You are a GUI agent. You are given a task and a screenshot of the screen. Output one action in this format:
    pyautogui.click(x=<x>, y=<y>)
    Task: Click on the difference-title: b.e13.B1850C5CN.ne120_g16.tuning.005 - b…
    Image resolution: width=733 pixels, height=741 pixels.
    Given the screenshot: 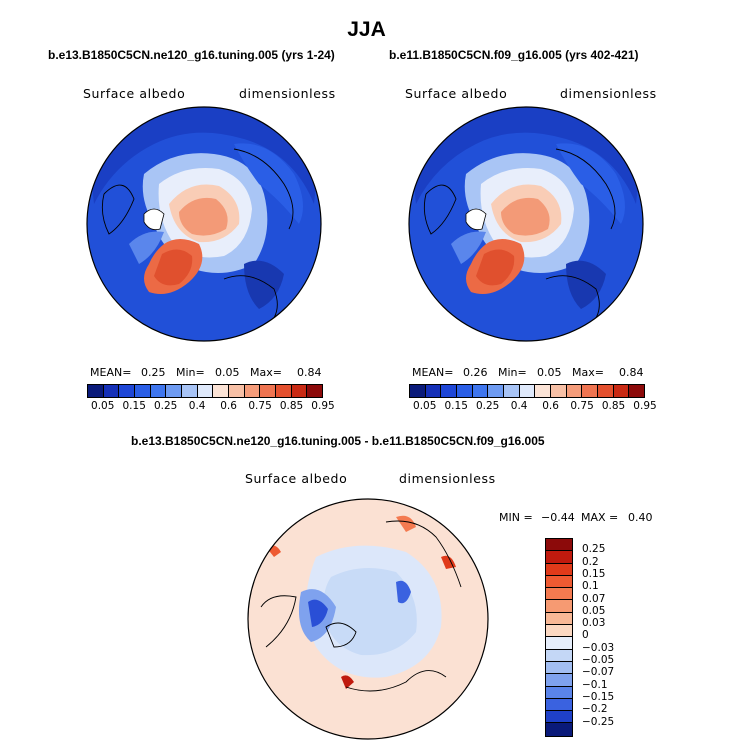 What is the action you would take?
    pyautogui.click(x=338, y=441)
    